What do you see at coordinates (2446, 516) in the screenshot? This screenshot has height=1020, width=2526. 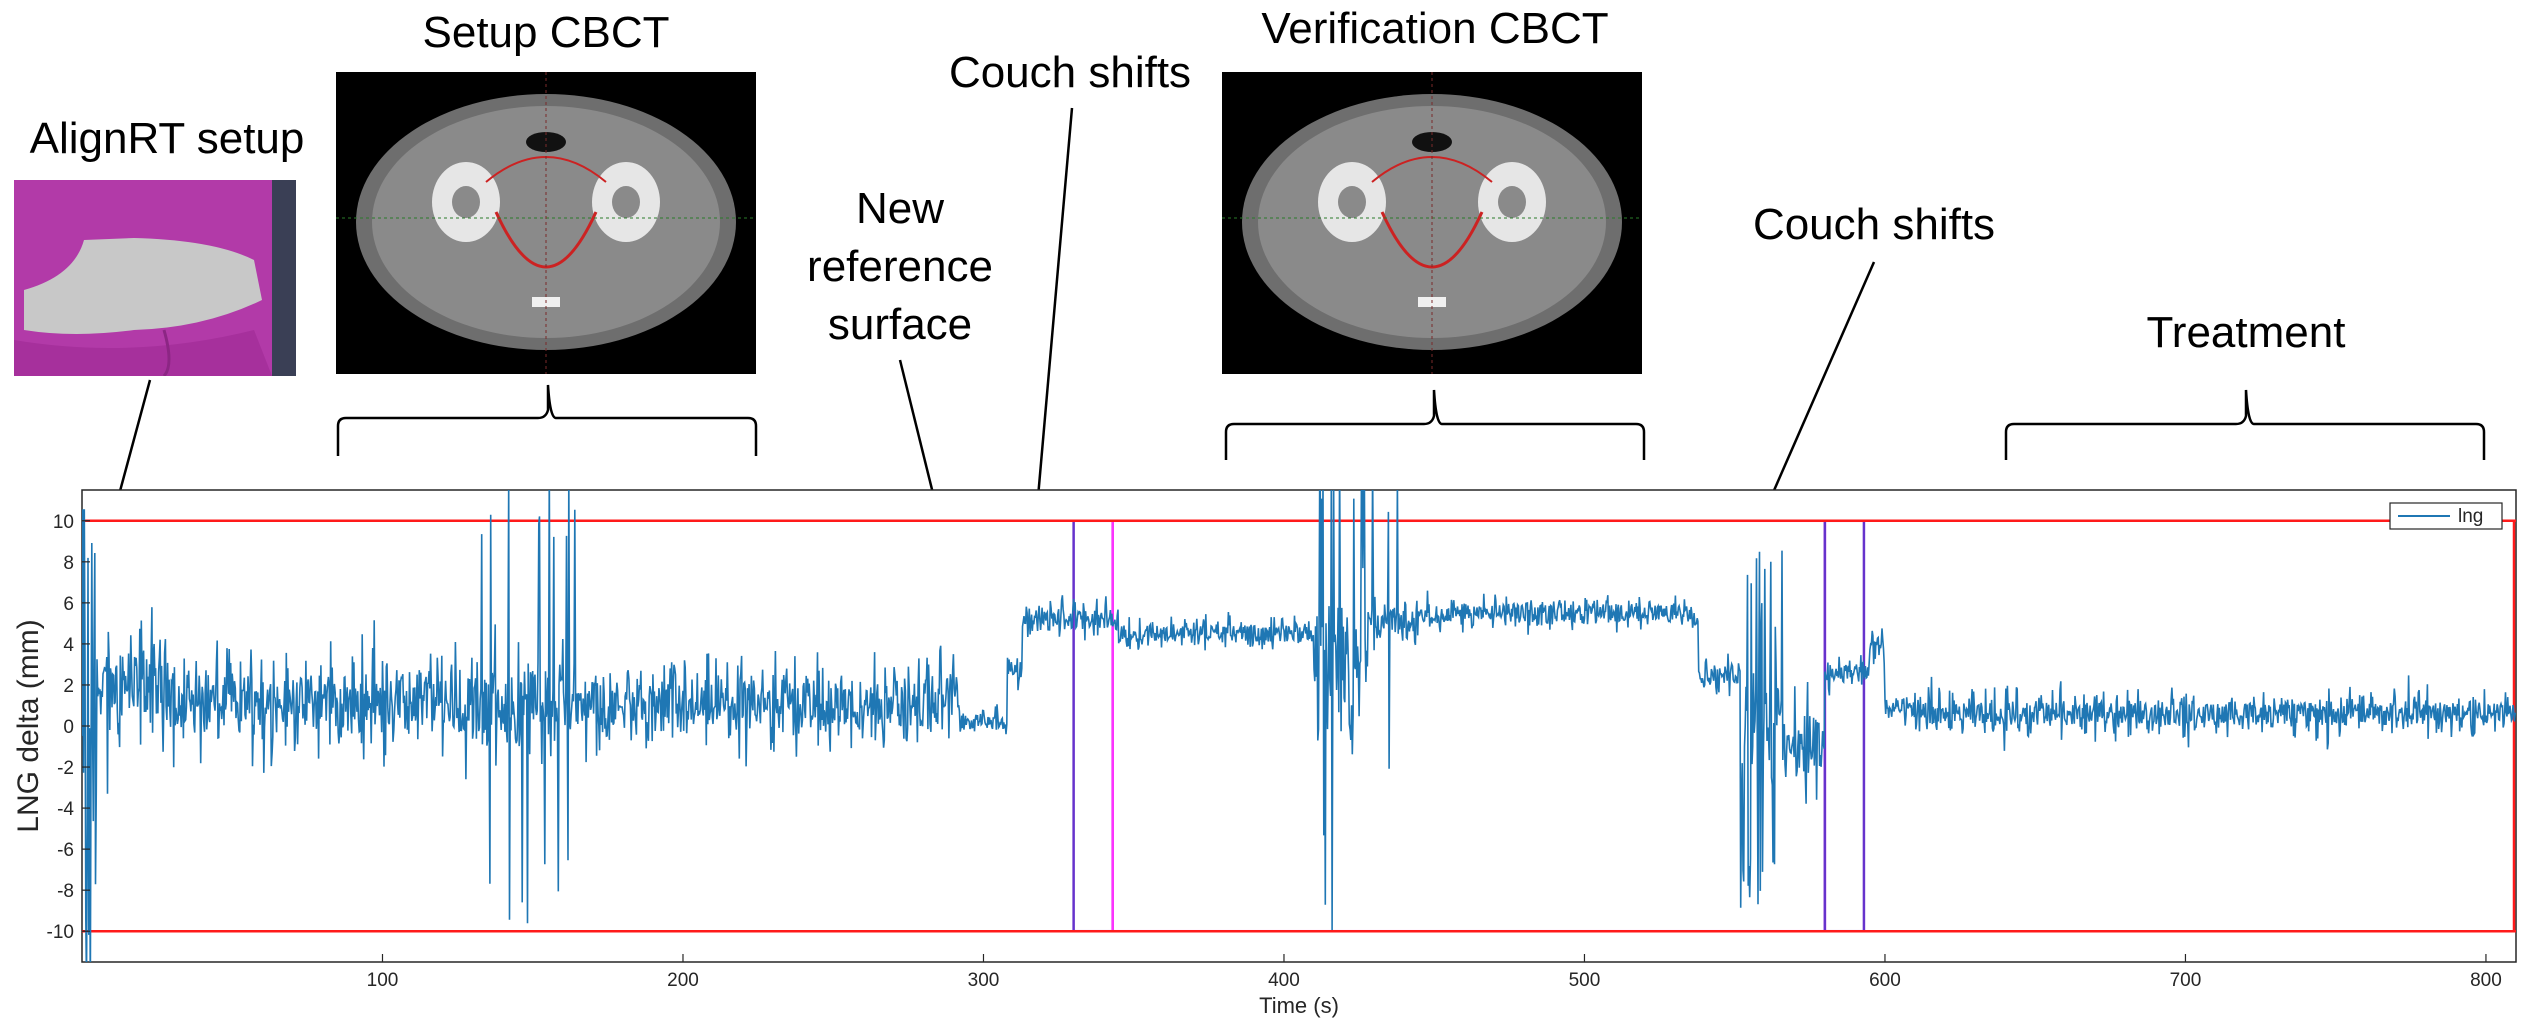 I see `legend: lng` at bounding box center [2446, 516].